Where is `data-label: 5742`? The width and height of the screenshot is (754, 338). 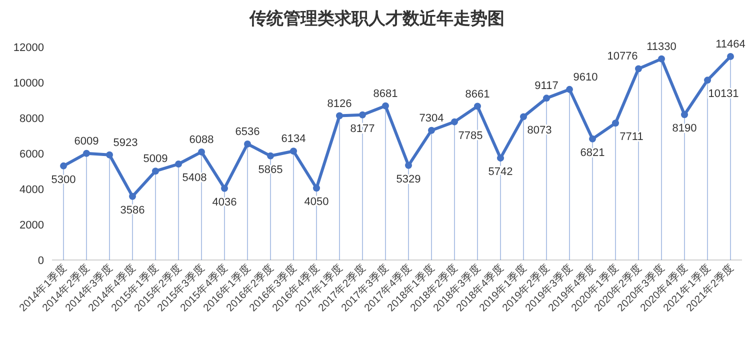 data-label: 5742 is located at coordinates (500, 172).